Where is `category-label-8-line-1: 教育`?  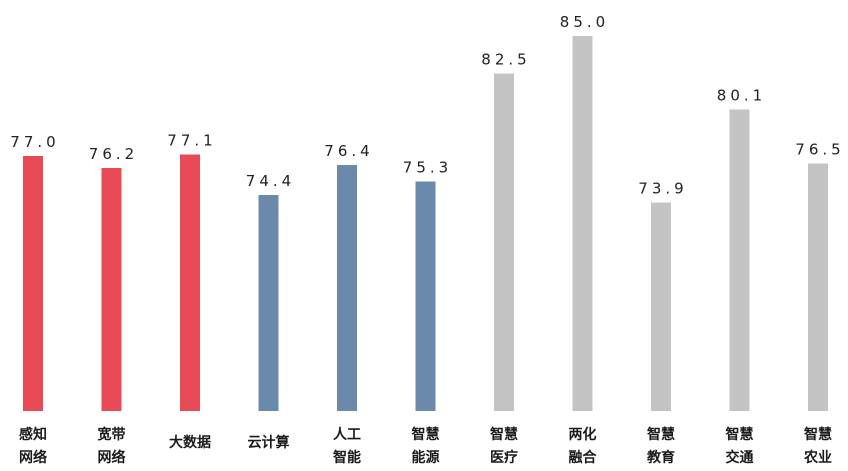 category-label-8-line-1: 教育 is located at coordinates (661, 457).